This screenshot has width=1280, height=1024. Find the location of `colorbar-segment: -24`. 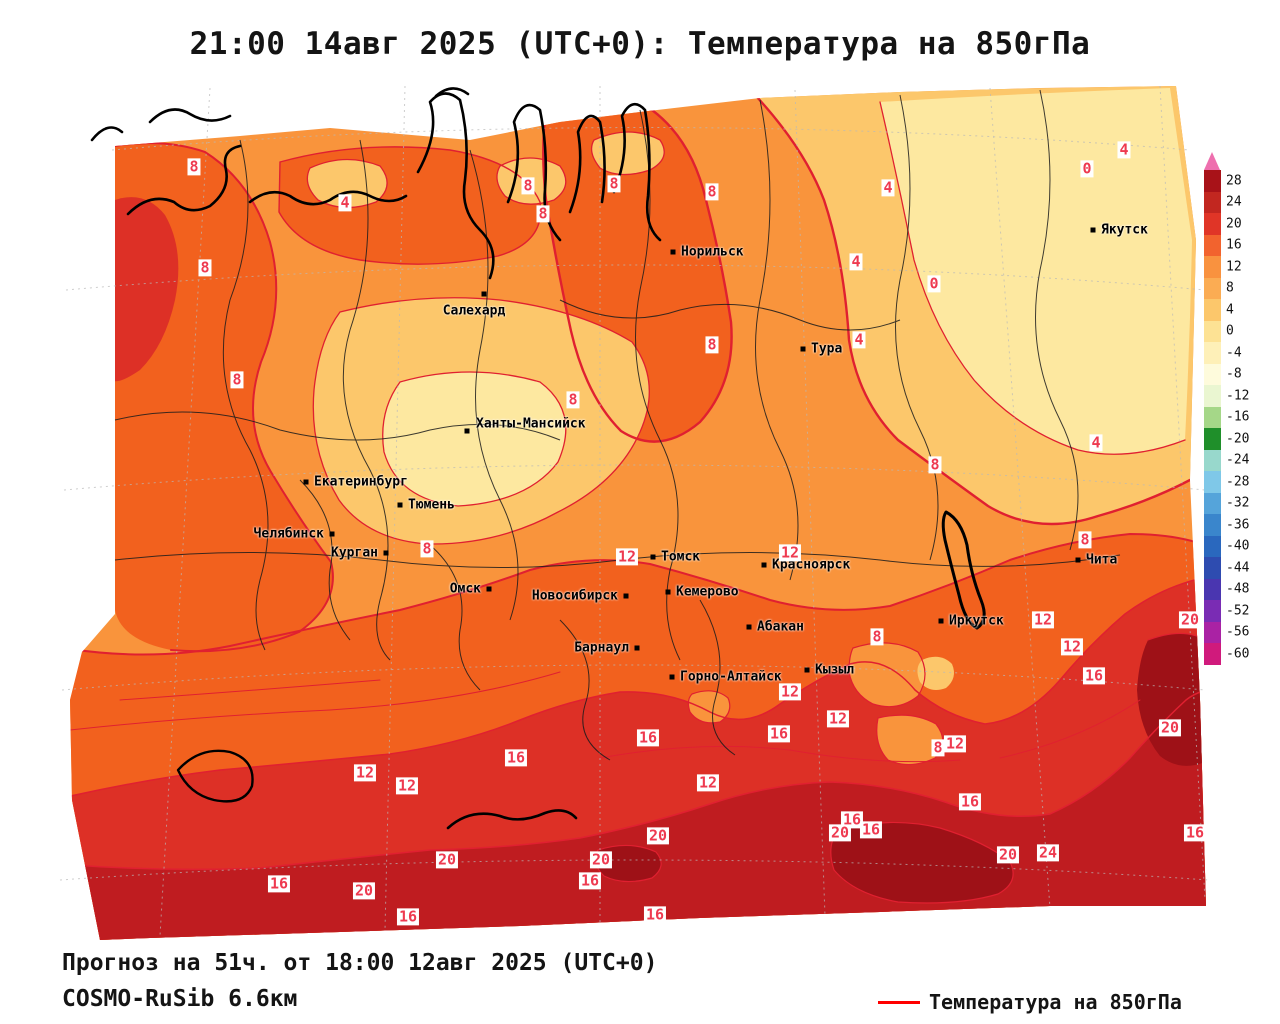

colorbar-segment: -24 is located at coordinates (1226, 460).